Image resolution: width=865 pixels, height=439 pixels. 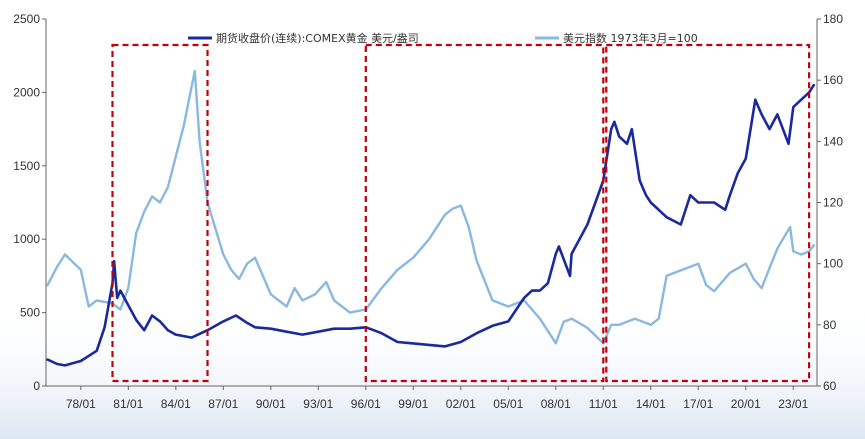 What do you see at coordinates (366, 404) in the screenshot?
I see `x-tick-label: 96/01` at bounding box center [366, 404].